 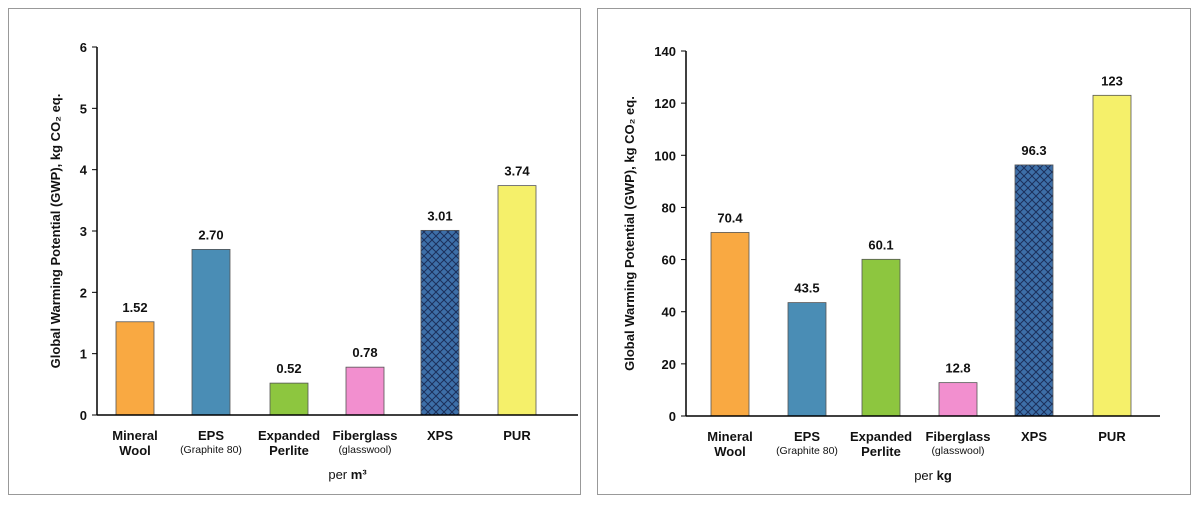 I want to click on value-label: 0.52, so click(x=288, y=368).